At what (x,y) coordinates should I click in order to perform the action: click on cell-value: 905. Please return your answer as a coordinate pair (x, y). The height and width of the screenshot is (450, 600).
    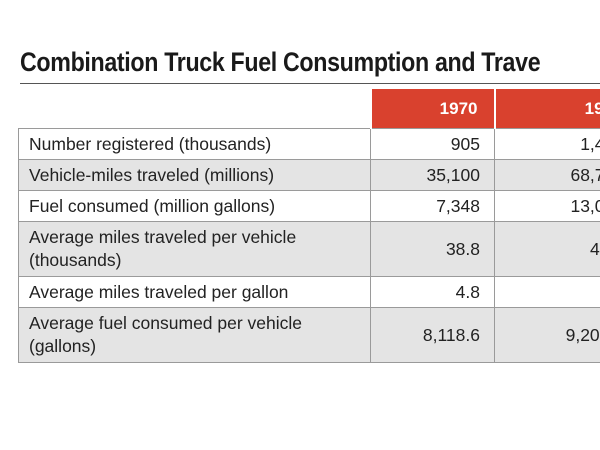
    Looking at the image, I should click on (432, 144).